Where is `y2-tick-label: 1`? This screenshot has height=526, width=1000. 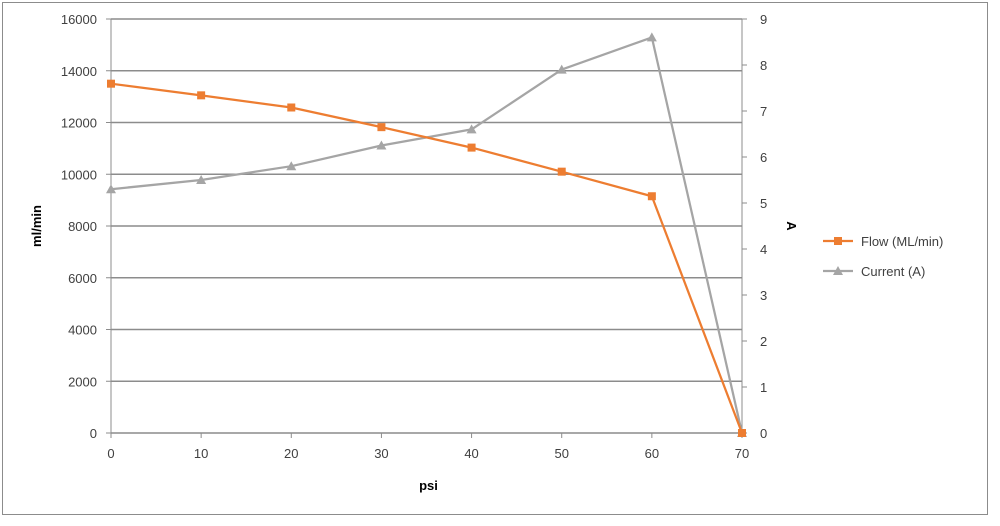 y2-tick-label: 1 is located at coordinates (763, 387).